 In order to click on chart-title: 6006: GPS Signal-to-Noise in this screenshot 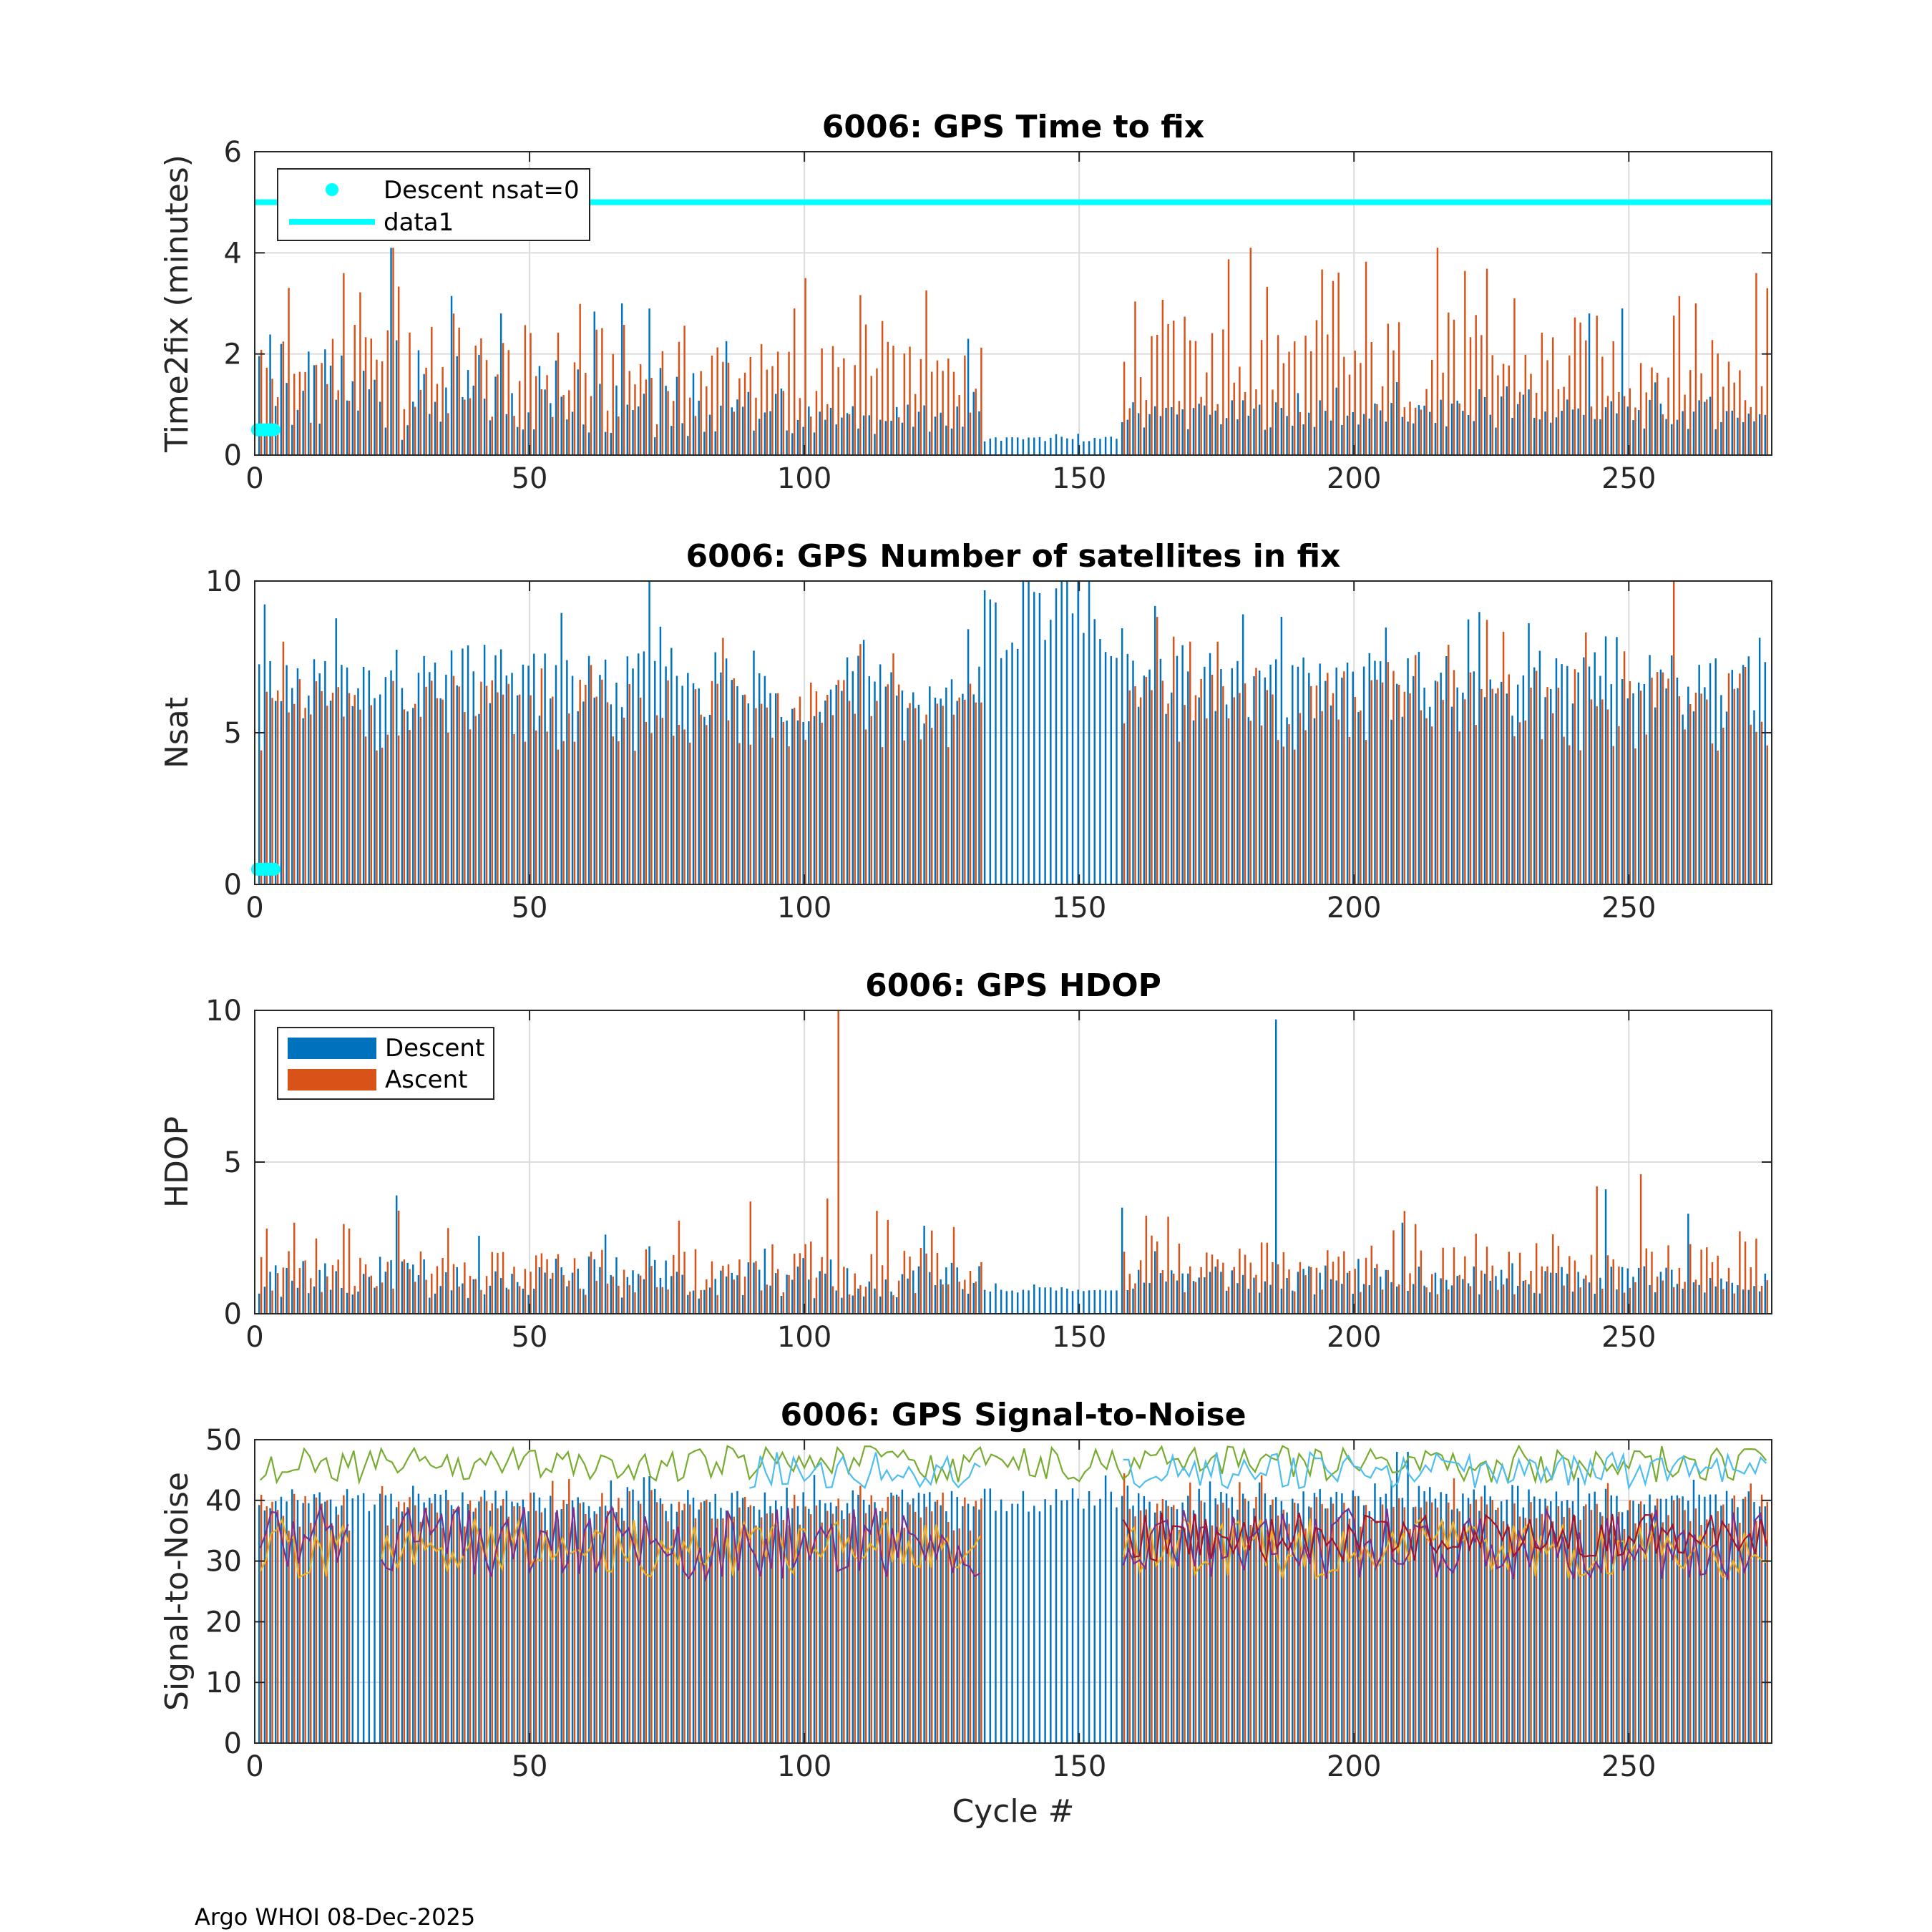, I will do `click(1013, 1415)`.